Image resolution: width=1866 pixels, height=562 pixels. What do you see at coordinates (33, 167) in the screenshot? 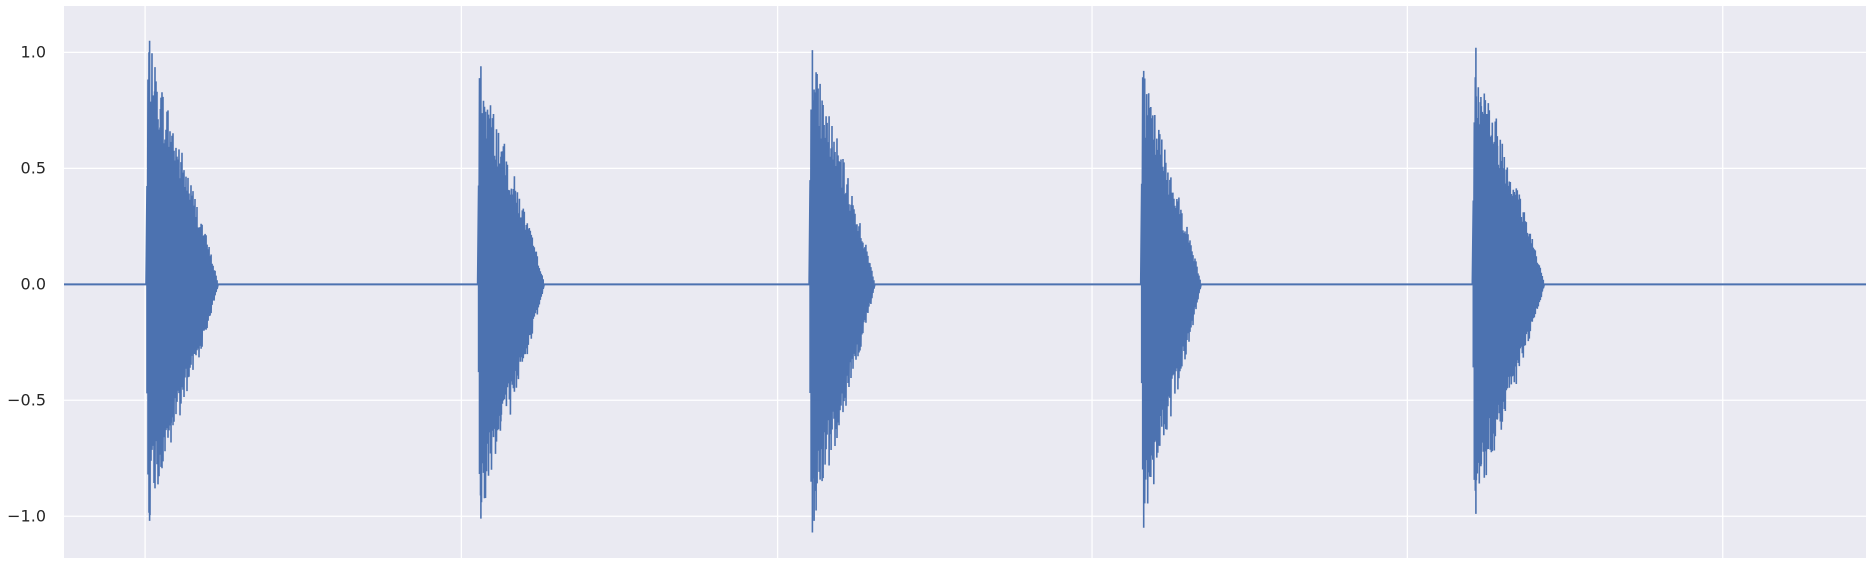
I see `y-tick-label: 0.5` at bounding box center [33, 167].